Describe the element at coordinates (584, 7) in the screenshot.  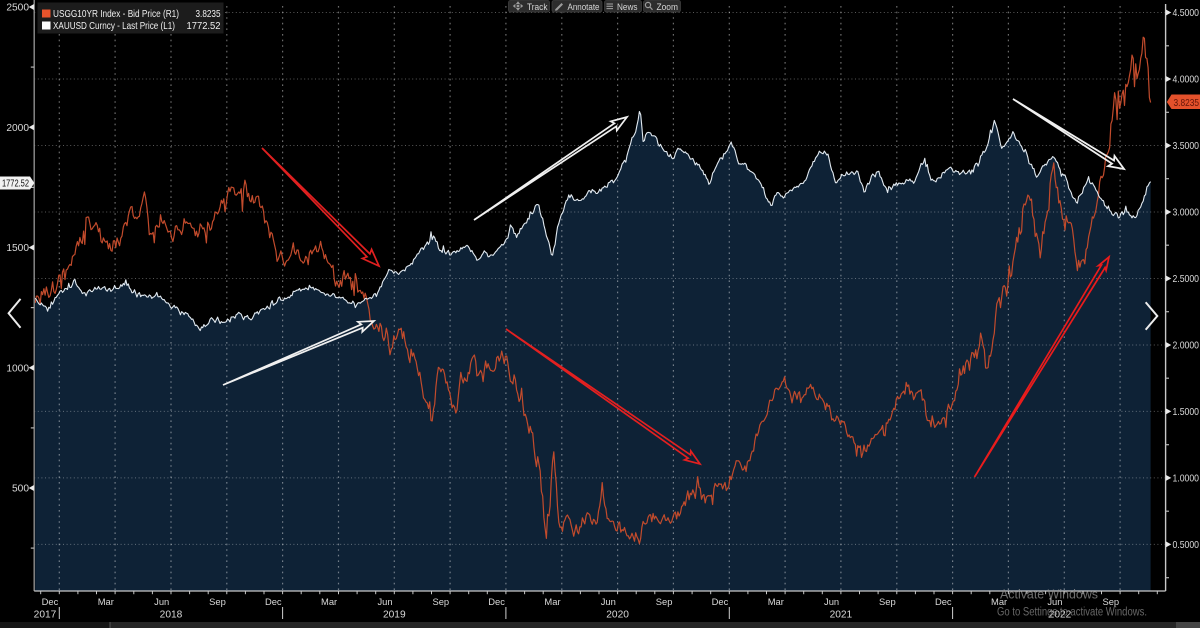
I see `svg-text: Annotate` at that location.